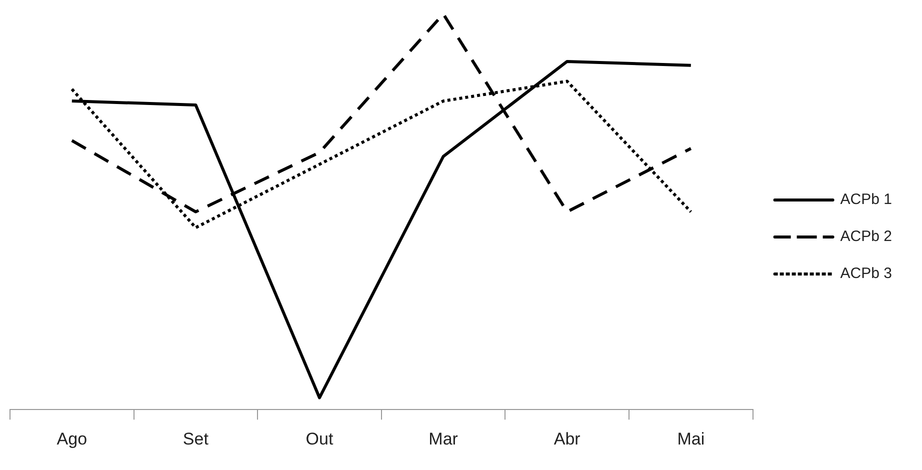 Image resolution: width=922 pixels, height=470 pixels. Describe the element at coordinates (866, 273) in the screenshot. I see `legend-label: ACPb 3` at that location.